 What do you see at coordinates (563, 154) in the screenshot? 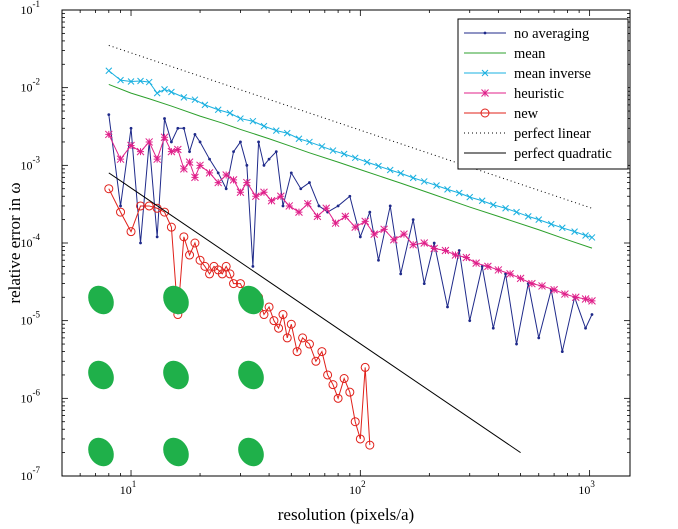
I see `legend-label: perfect quadratic` at bounding box center [563, 154].